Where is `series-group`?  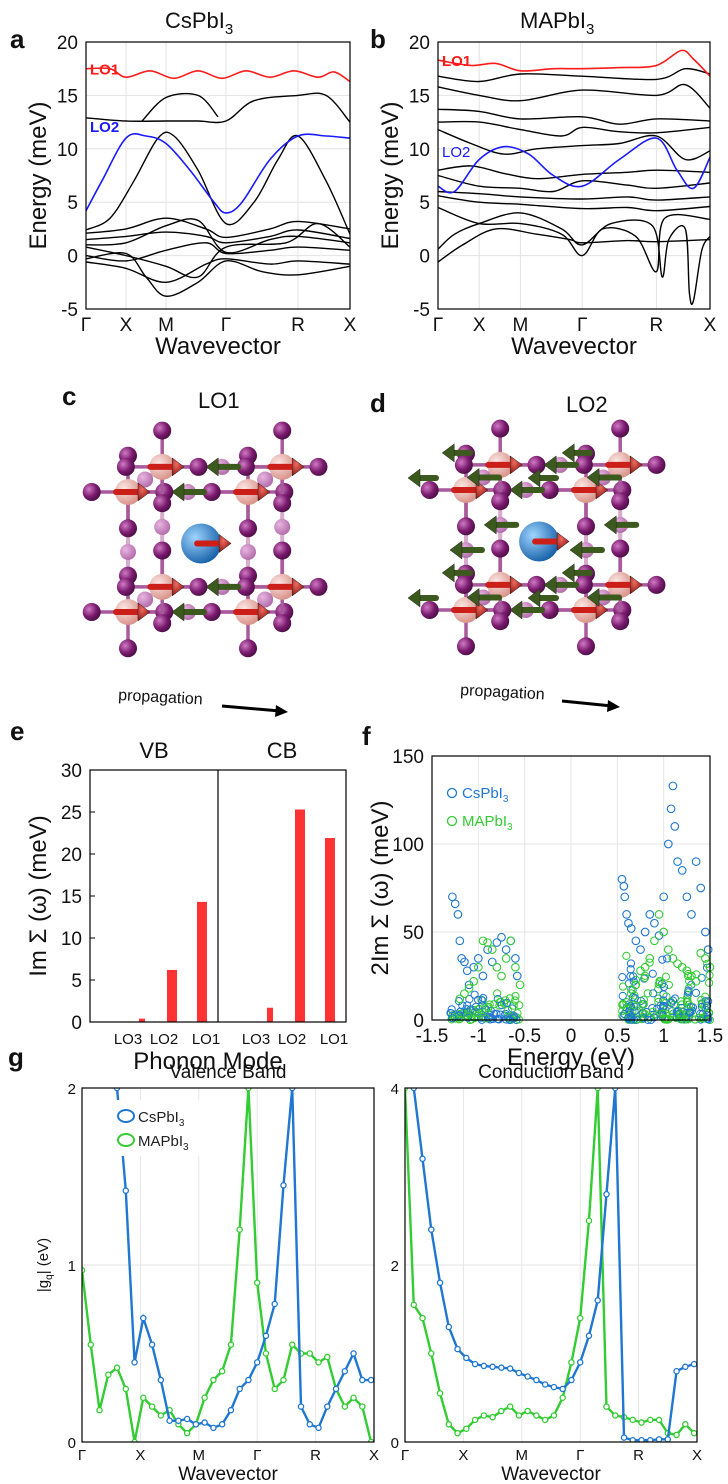 series-group is located at coordinates (551, 1265).